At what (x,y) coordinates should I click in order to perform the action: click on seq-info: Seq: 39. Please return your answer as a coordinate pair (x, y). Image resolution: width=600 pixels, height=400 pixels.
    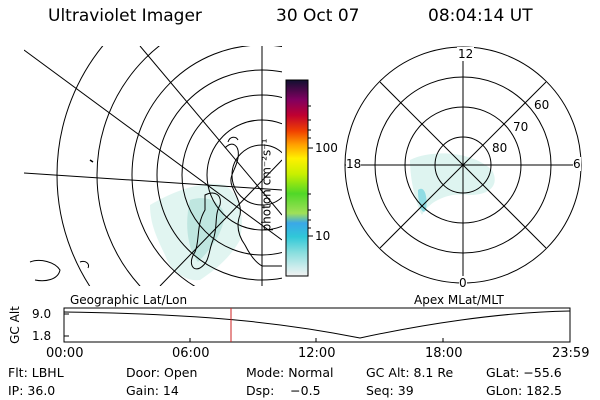
    Looking at the image, I should click on (390, 390).